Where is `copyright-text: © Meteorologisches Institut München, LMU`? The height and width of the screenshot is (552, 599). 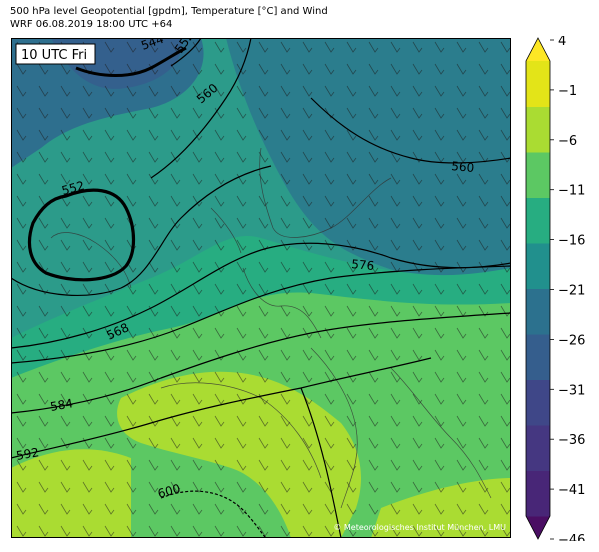
copyright-text: © Meteorologisches Institut München, LMU is located at coordinates (419, 527).